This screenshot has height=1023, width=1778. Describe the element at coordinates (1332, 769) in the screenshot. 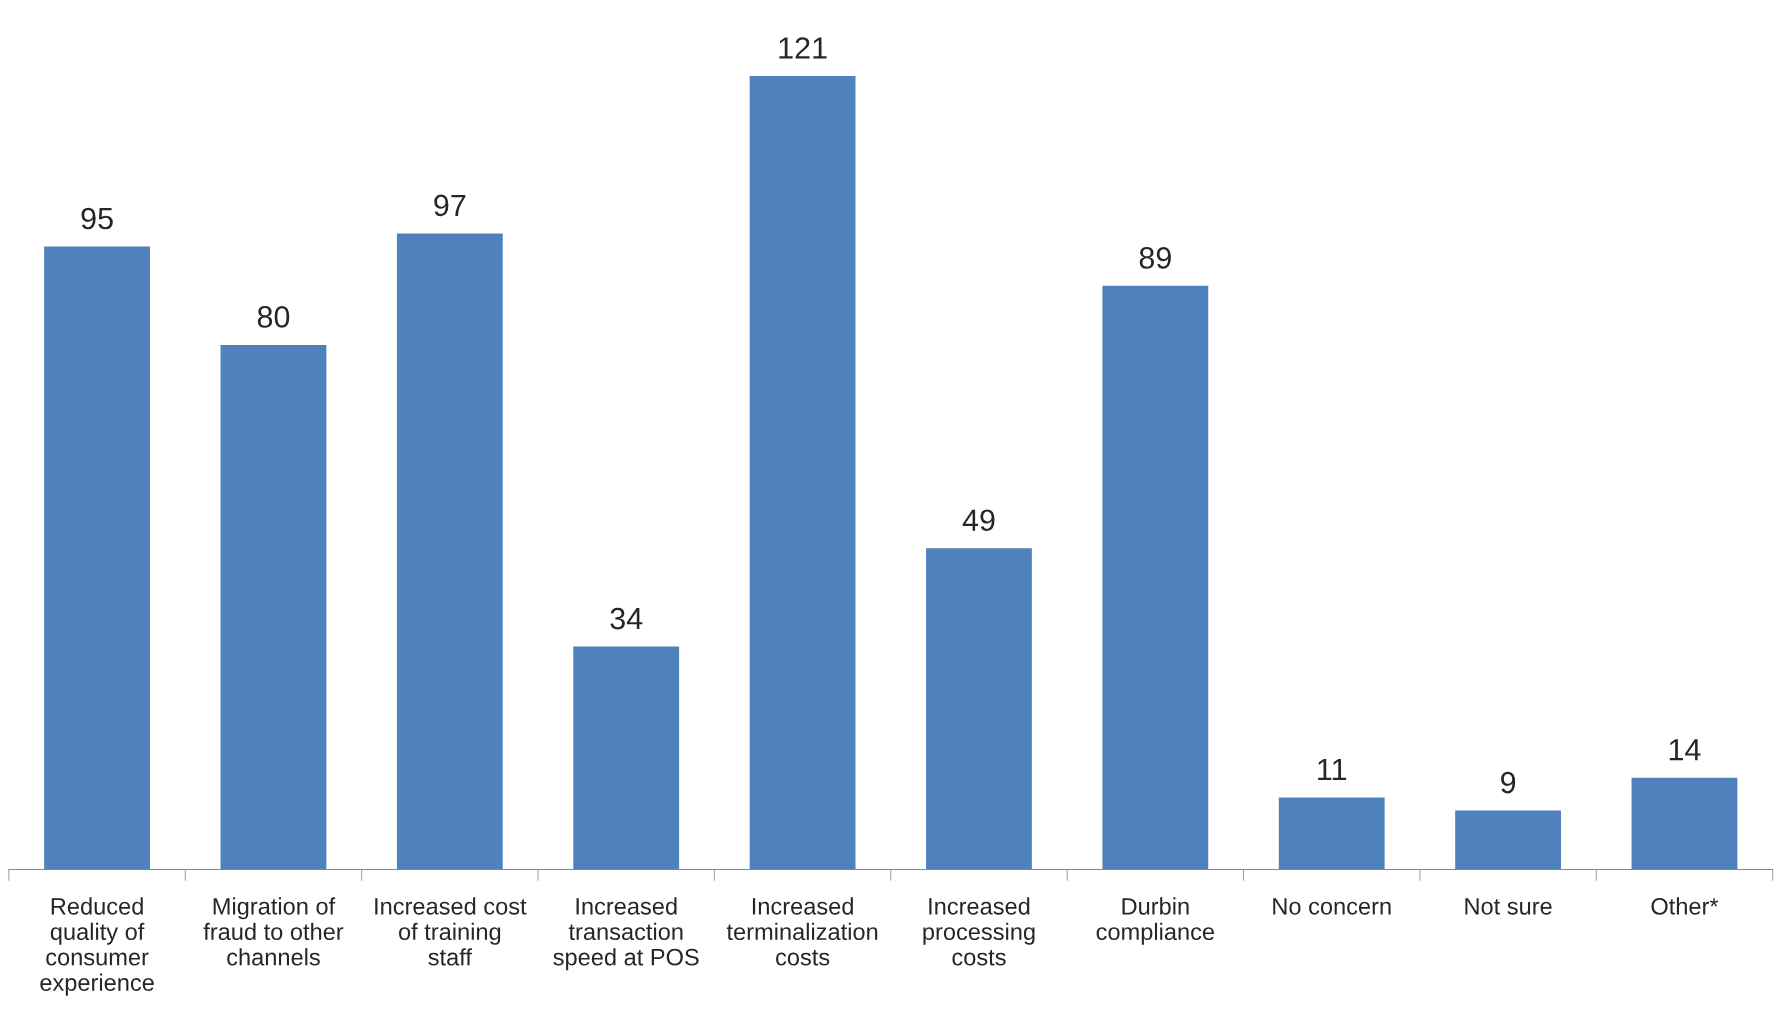

I see `data-label: 11` at that location.